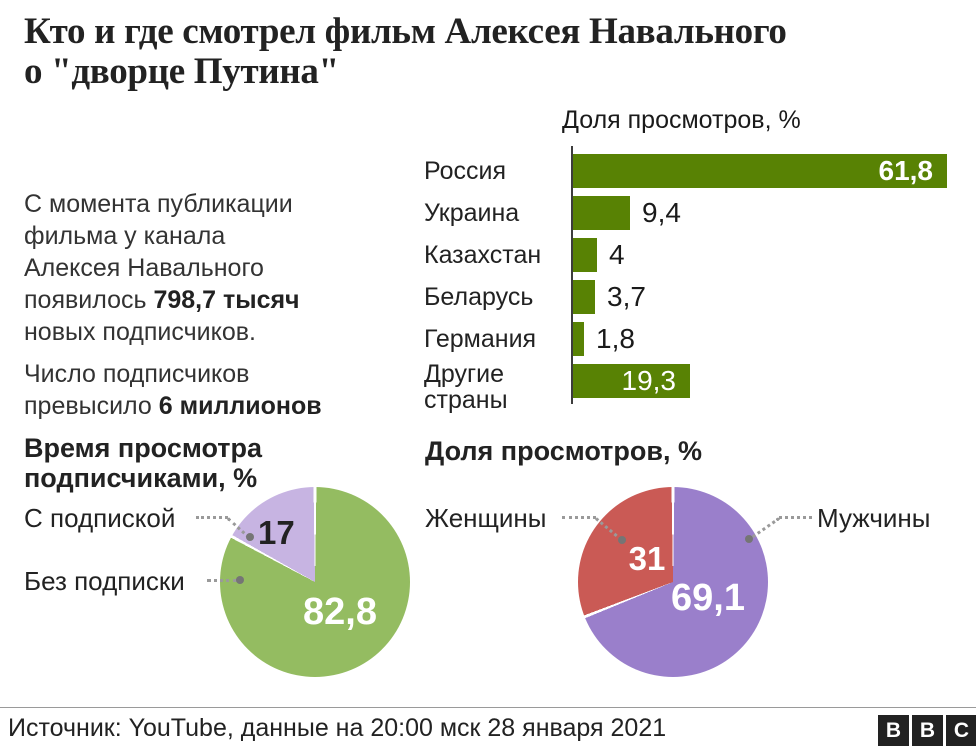  I want to click on bar-chart-title: Доля просмотров, %, so click(681, 120).